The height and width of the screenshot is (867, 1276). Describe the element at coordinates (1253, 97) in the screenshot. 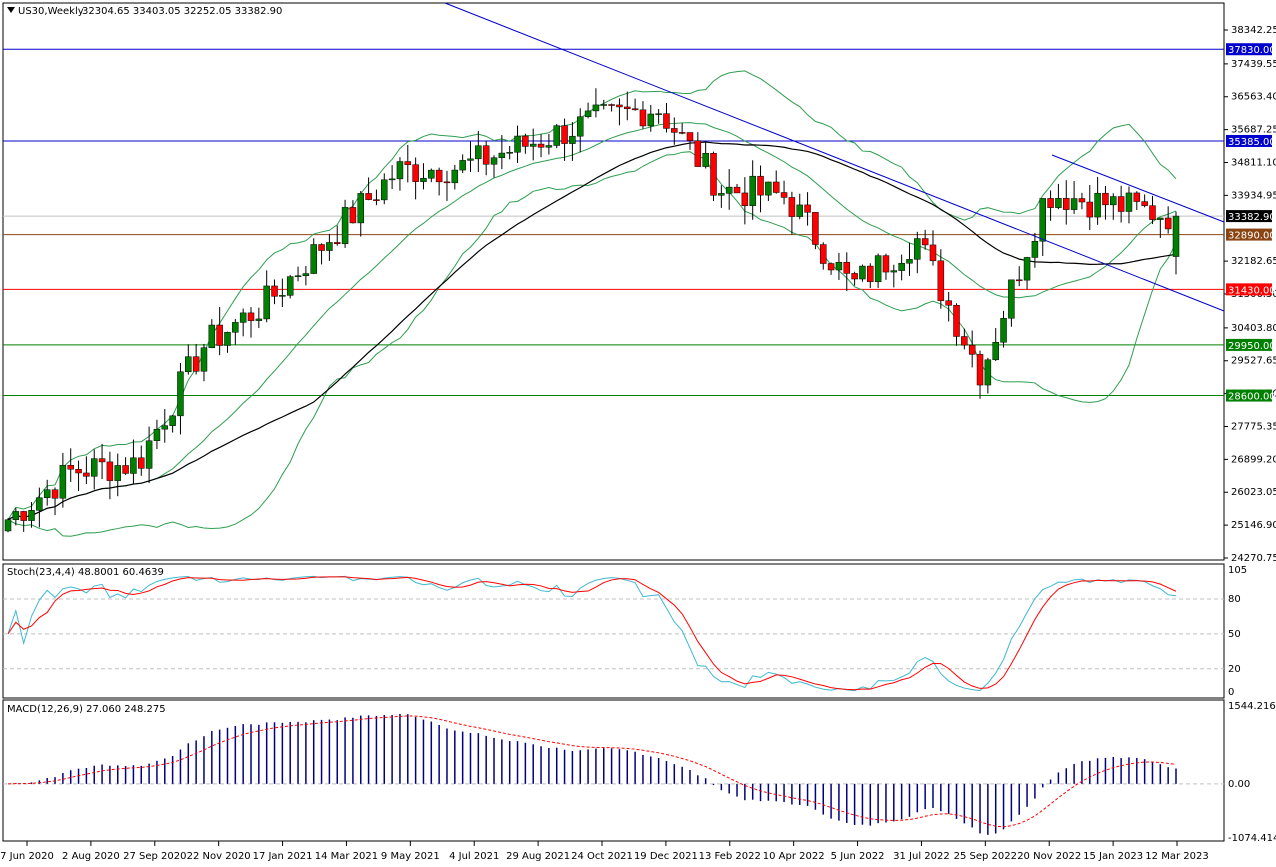

I see `price-tick-label: 36563.40` at that location.